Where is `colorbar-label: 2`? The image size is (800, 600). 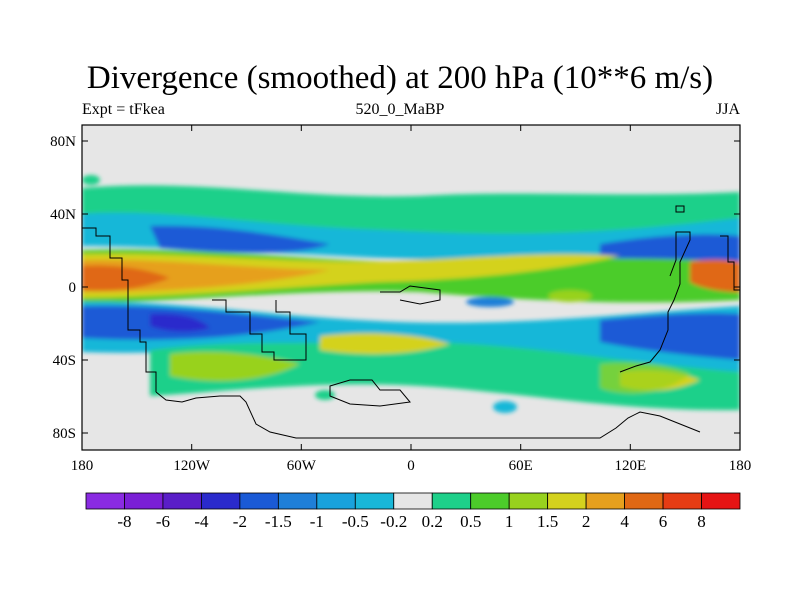
colorbar-label: 2 is located at coordinates (586, 521).